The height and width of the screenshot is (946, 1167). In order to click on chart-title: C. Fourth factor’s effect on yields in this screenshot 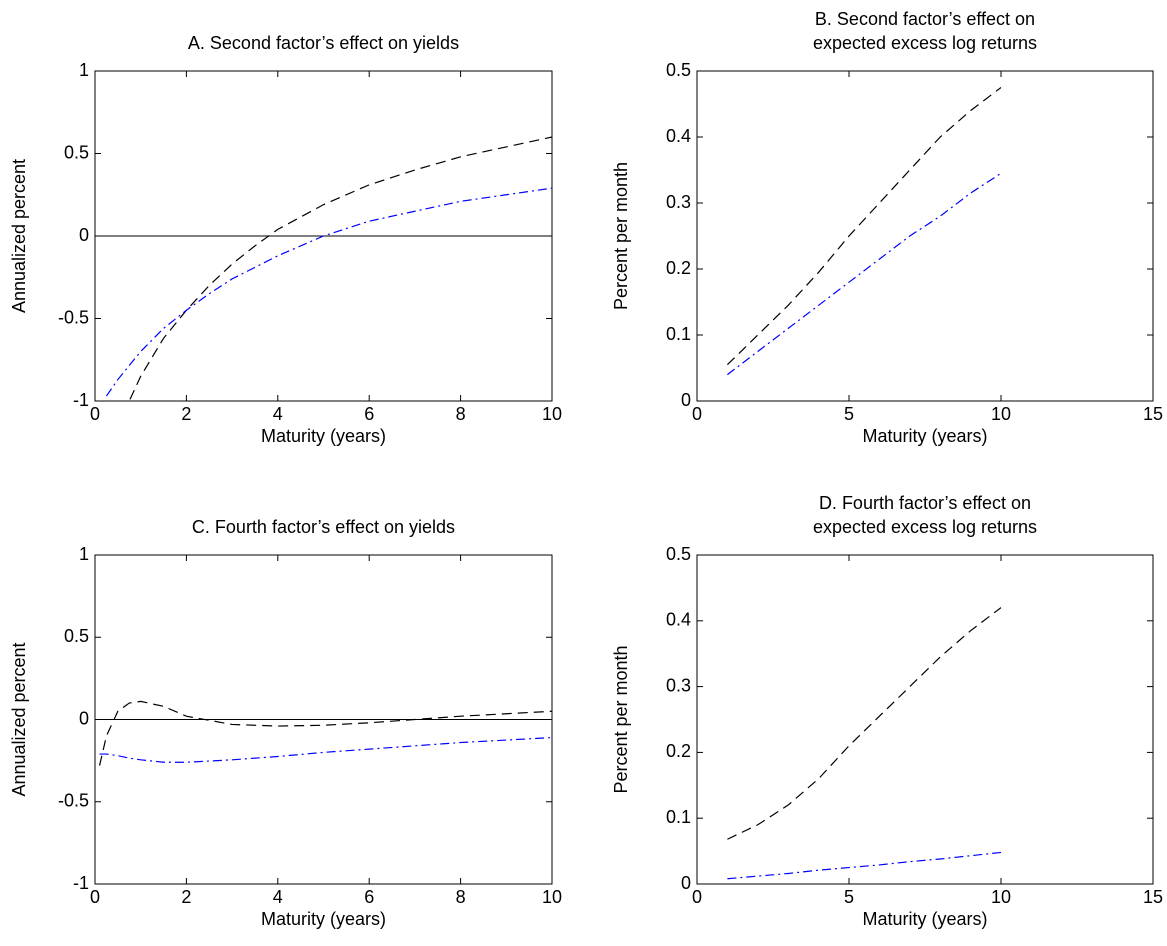, I will do `click(323, 527)`.